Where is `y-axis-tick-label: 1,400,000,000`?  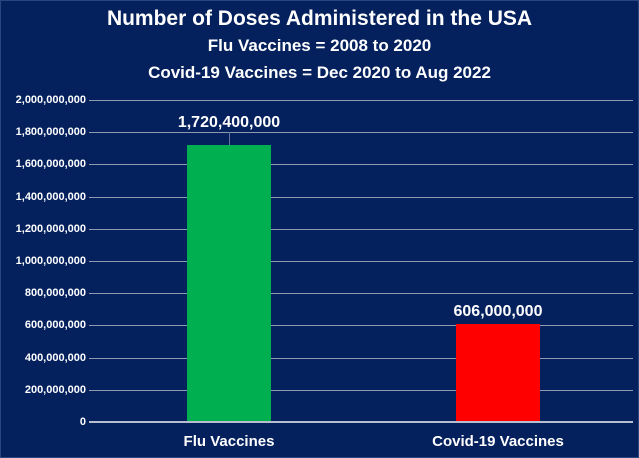
y-axis-tick-label: 1,400,000,000 is located at coordinates (50, 197).